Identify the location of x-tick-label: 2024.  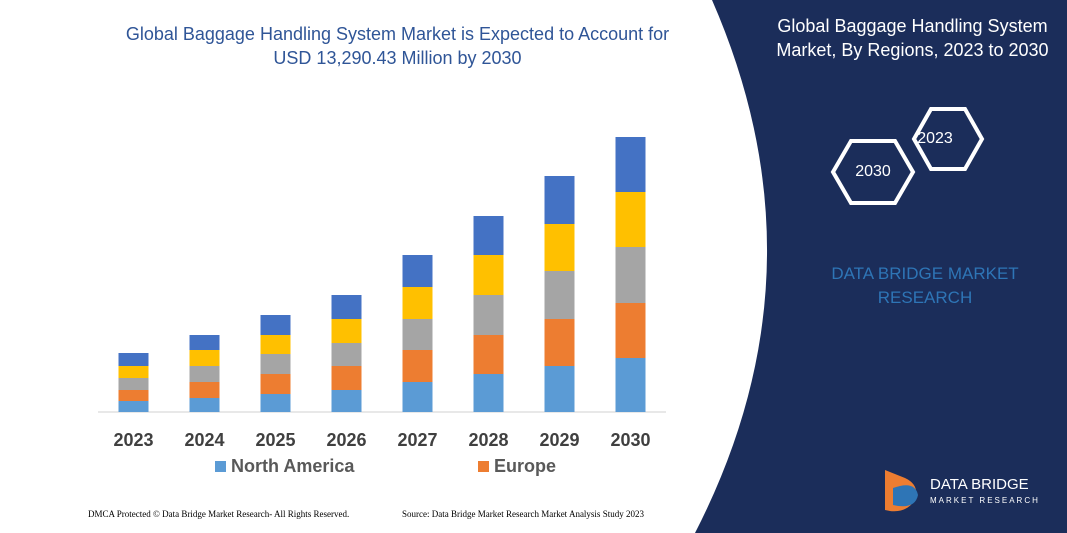
(204, 440).